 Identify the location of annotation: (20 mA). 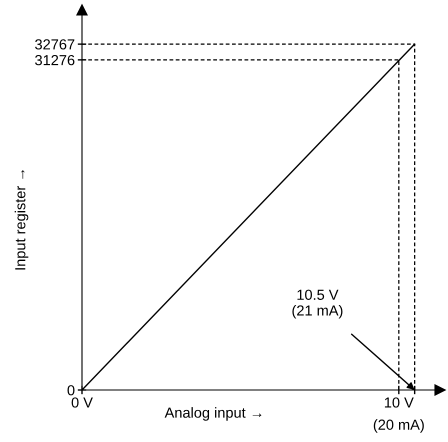
(399, 426).